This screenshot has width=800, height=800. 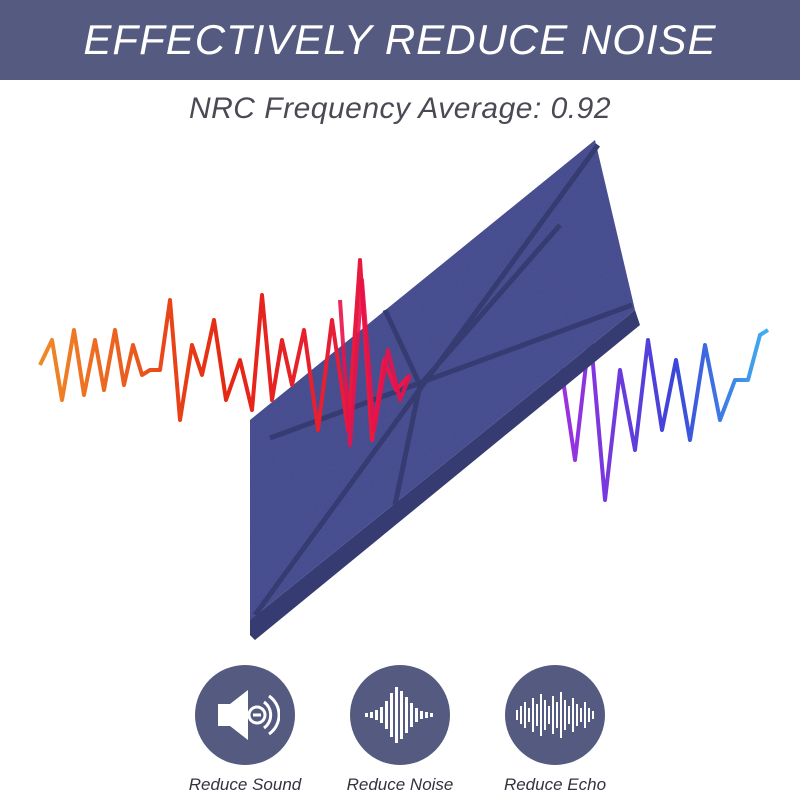 What do you see at coordinates (245, 784) in the screenshot?
I see `feature-label: Reduce Sound` at bounding box center [245, 784].